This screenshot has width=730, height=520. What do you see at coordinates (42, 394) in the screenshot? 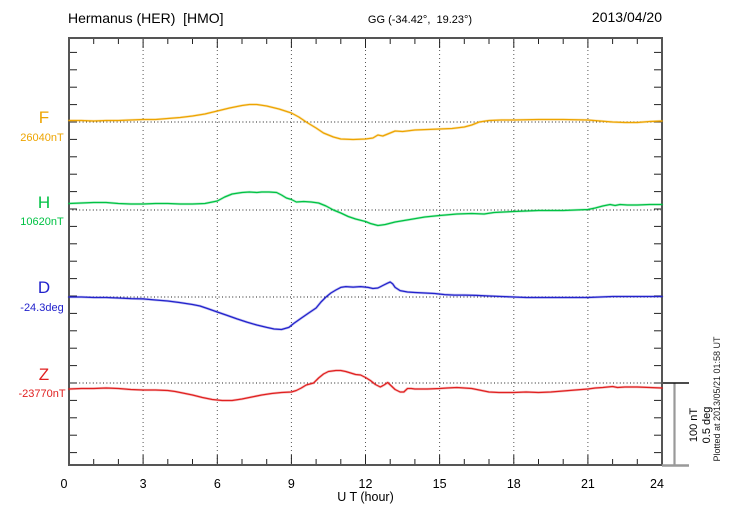
I see `trace-baseline-Z: -23770nT` at bounding box center [42, 394].